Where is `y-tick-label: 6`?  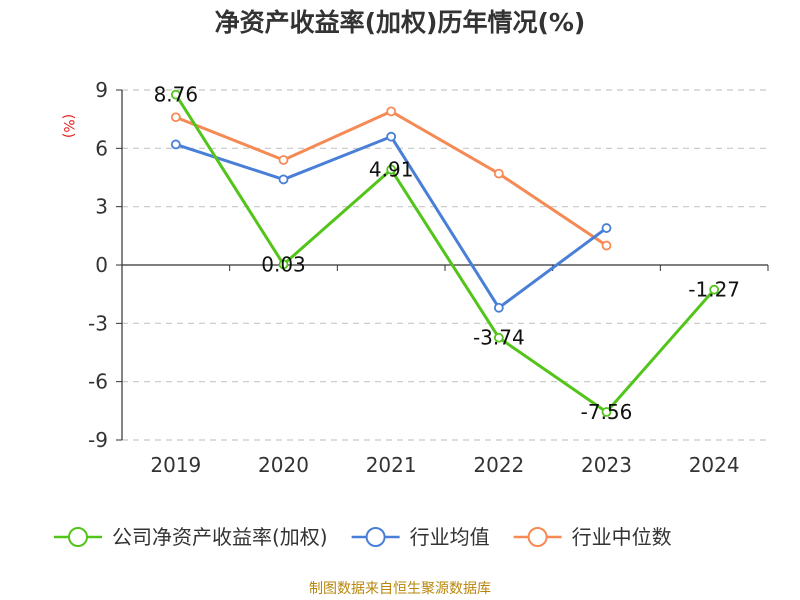
y-tick-label: 6 is located at coordinates (101, 148).